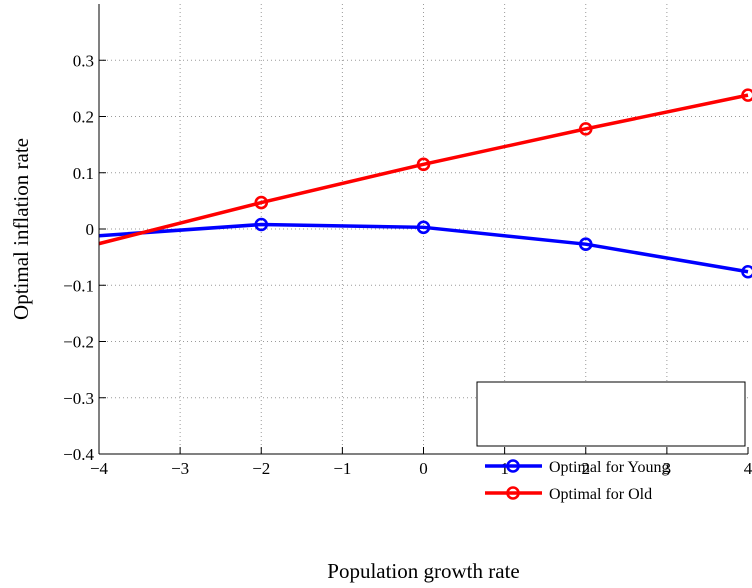 This screenshot has width=752, height=588. What do you see at coordinates (83, 117) in the screenshot?
I see `y-tick-label: 0.2` at bounding box center [83, 117].